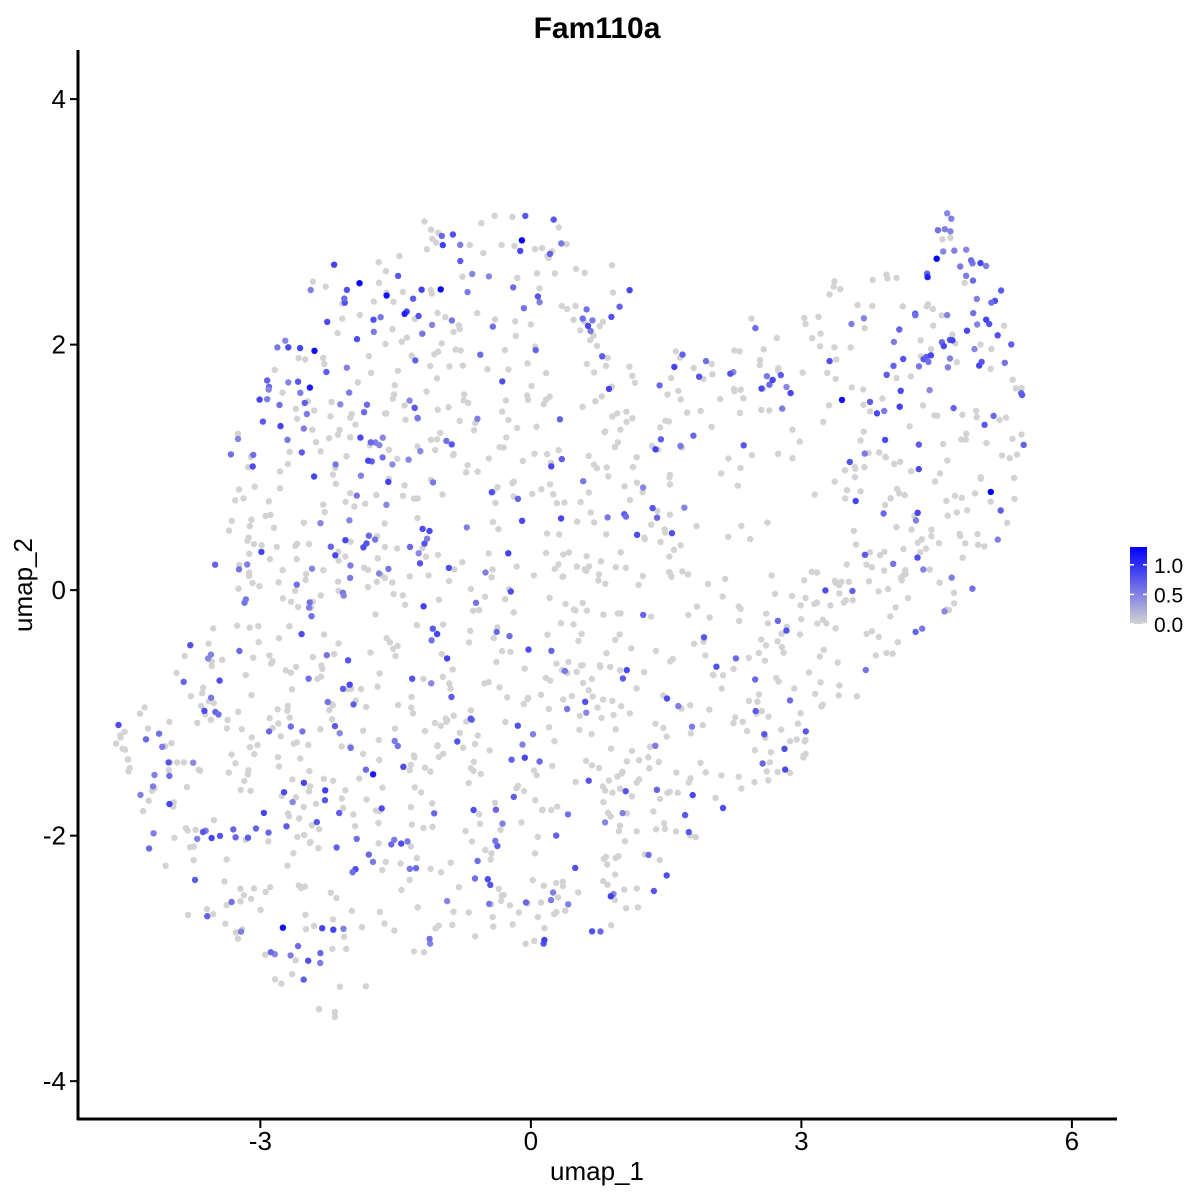 The image size is (1200, 1200). Describe the element at coordinates (59, 590) in the screenshot. I see `y-tick-label: 0` at that location.